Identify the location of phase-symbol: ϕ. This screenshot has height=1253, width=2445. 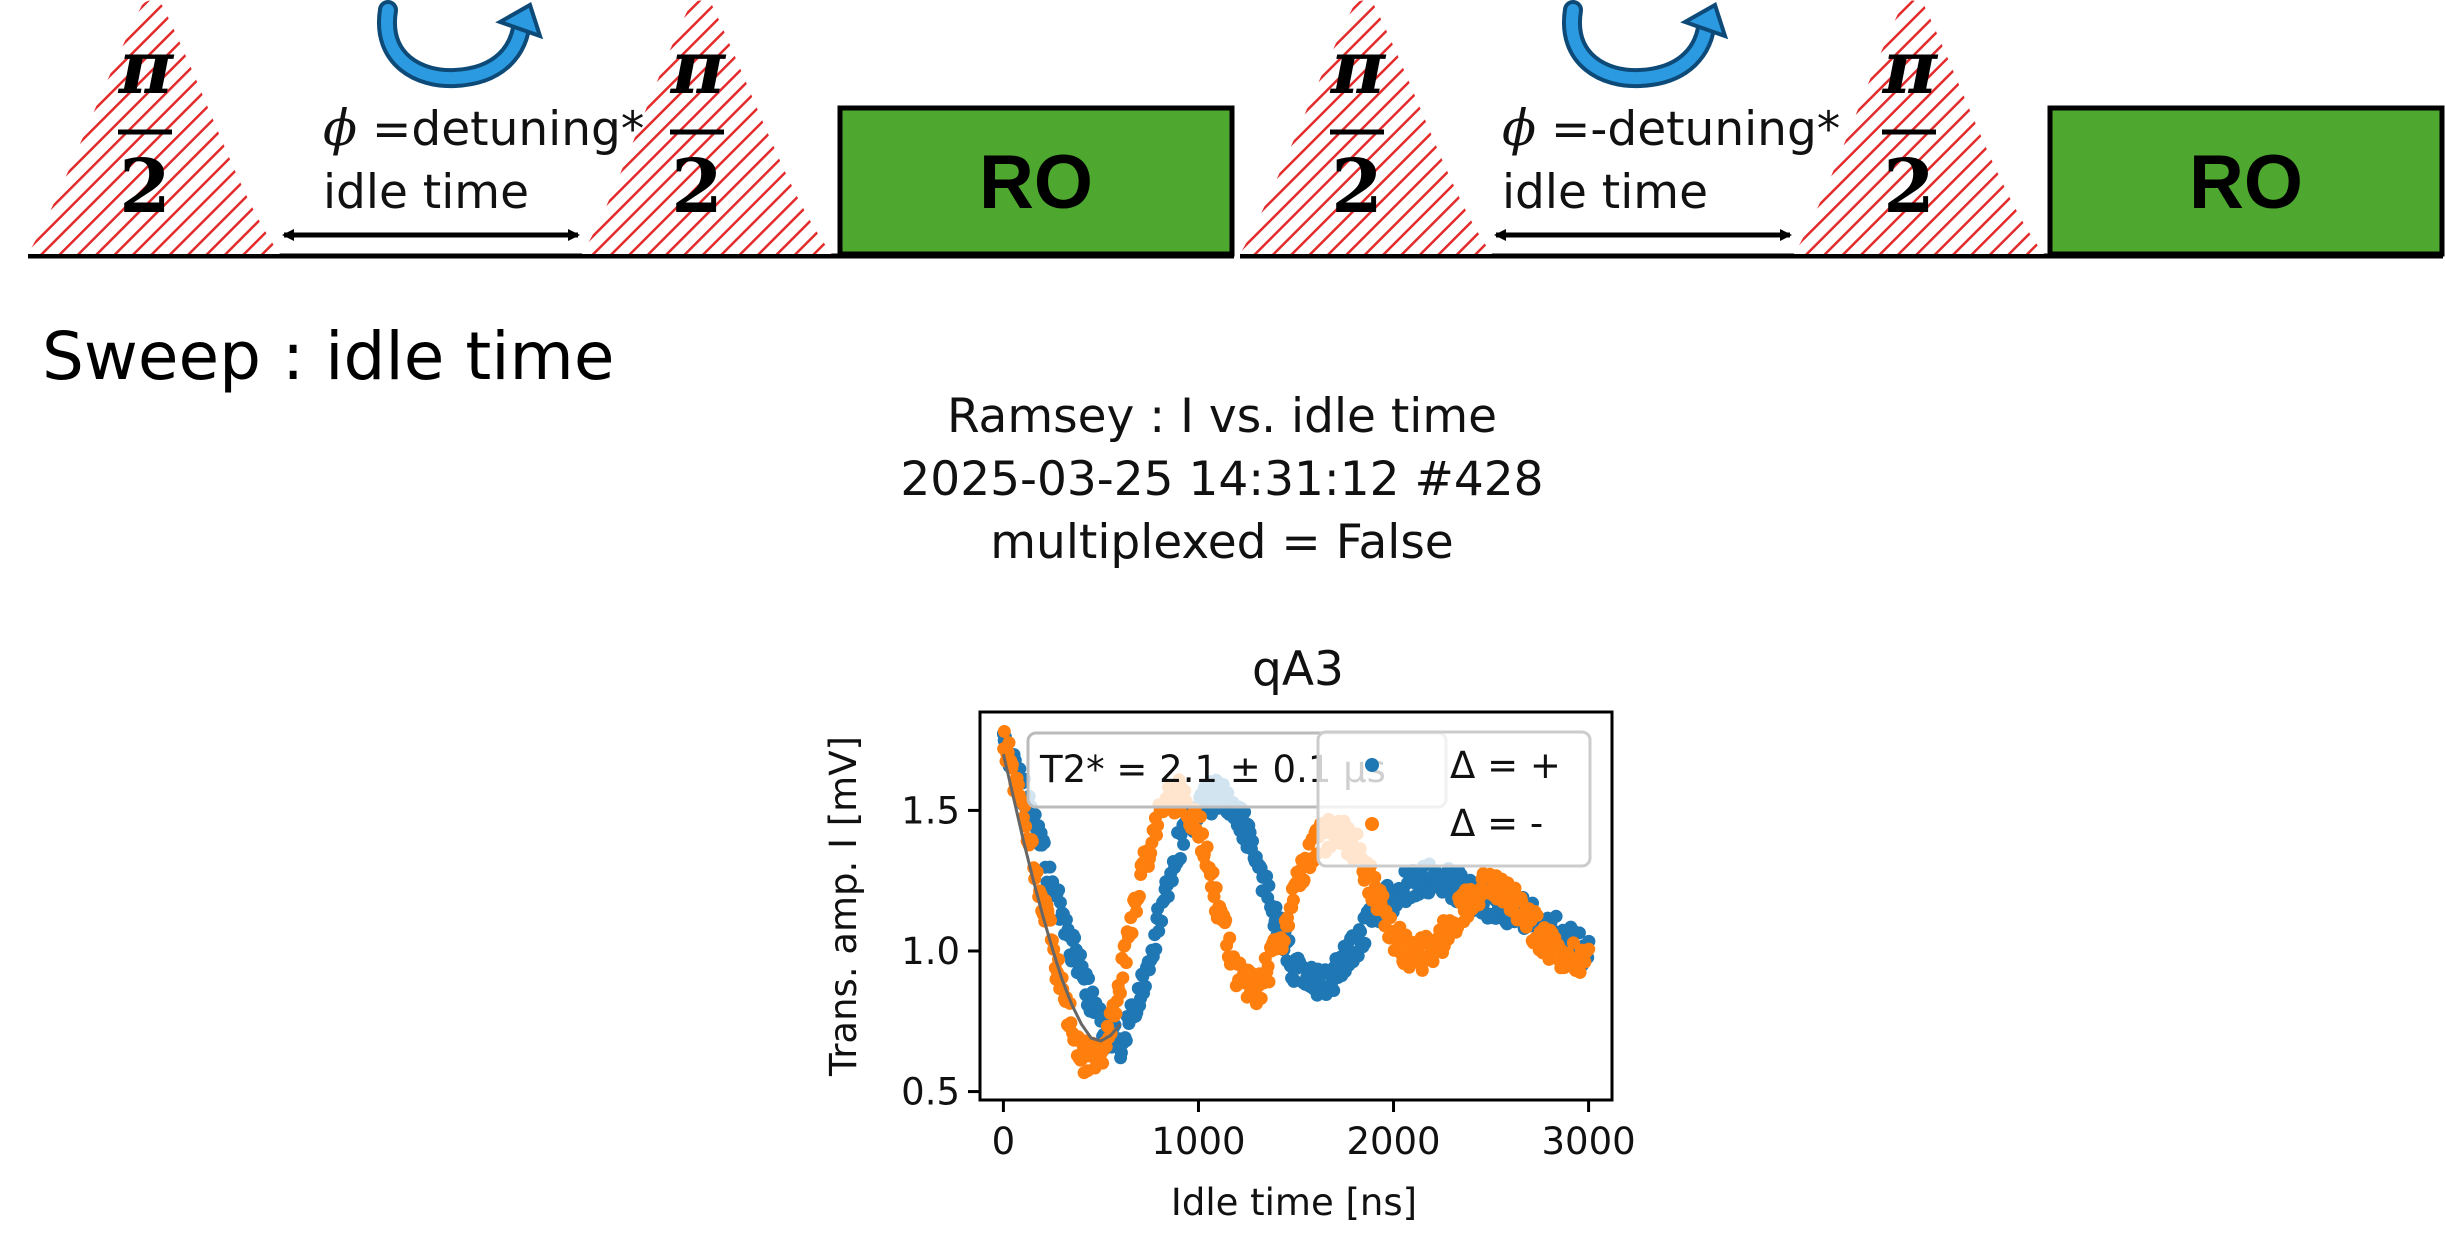
(1519, 128).